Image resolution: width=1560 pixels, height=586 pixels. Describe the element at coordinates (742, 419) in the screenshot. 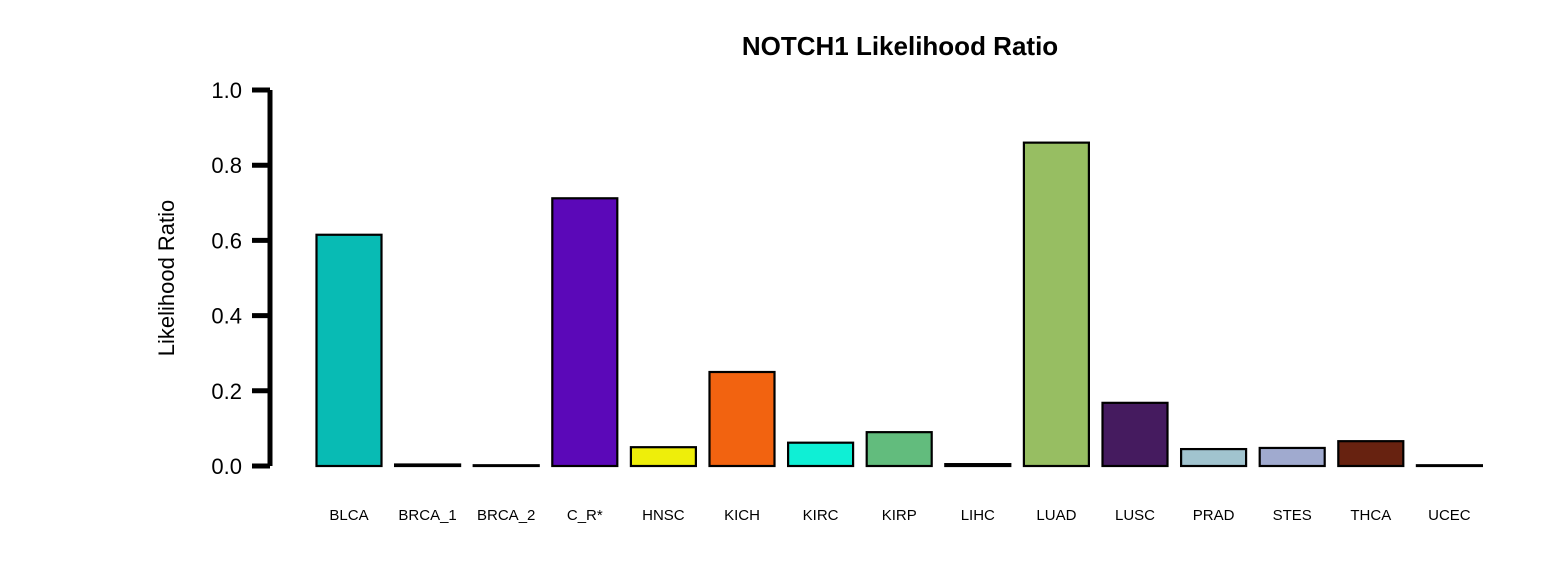

I see `bar-kich` at that location.